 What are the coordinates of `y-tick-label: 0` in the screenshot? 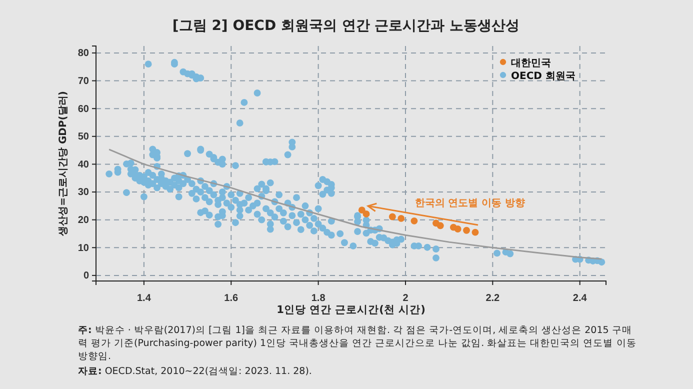 It's located at (86, 276).